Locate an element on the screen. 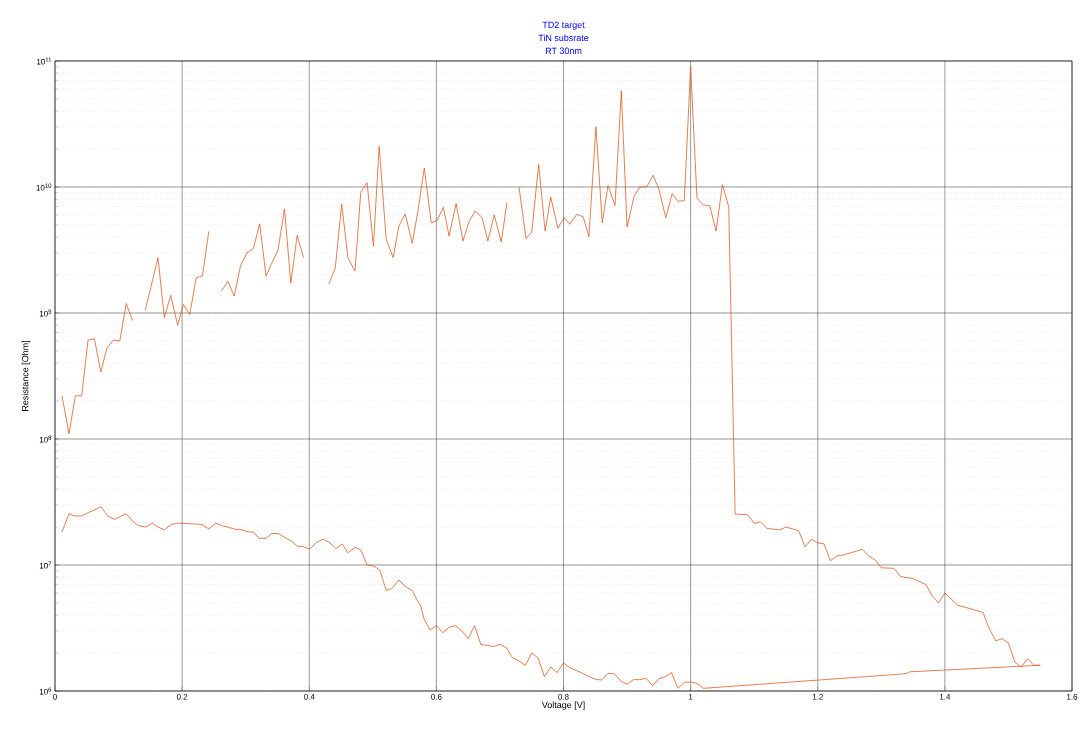 The width and height of the screenshot is (1080, 731). chart-subtitle: TiN subsrate is located at coordinates (563, 38).